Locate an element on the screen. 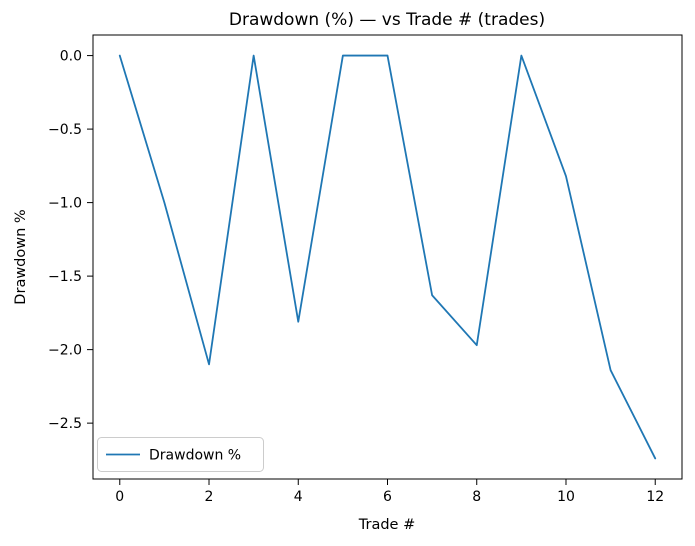  y-axis-label: Drawdown % is located at coordinates (21, 256).